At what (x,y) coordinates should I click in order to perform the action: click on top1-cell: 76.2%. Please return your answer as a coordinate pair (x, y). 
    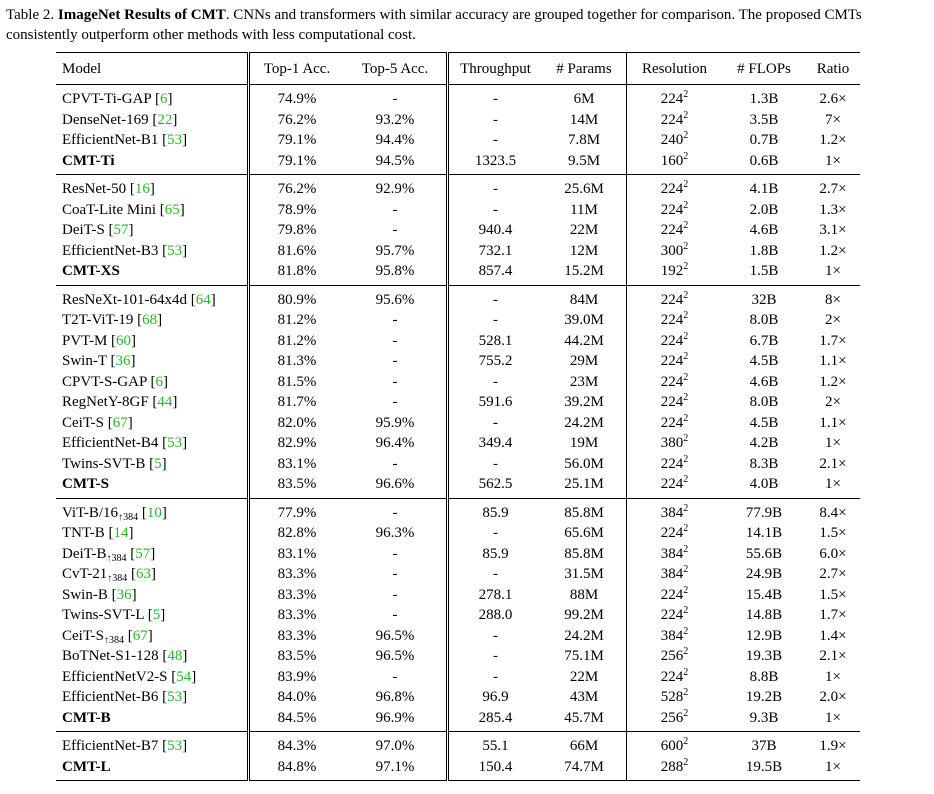
    Looking at the image, I should click on (295, 119).